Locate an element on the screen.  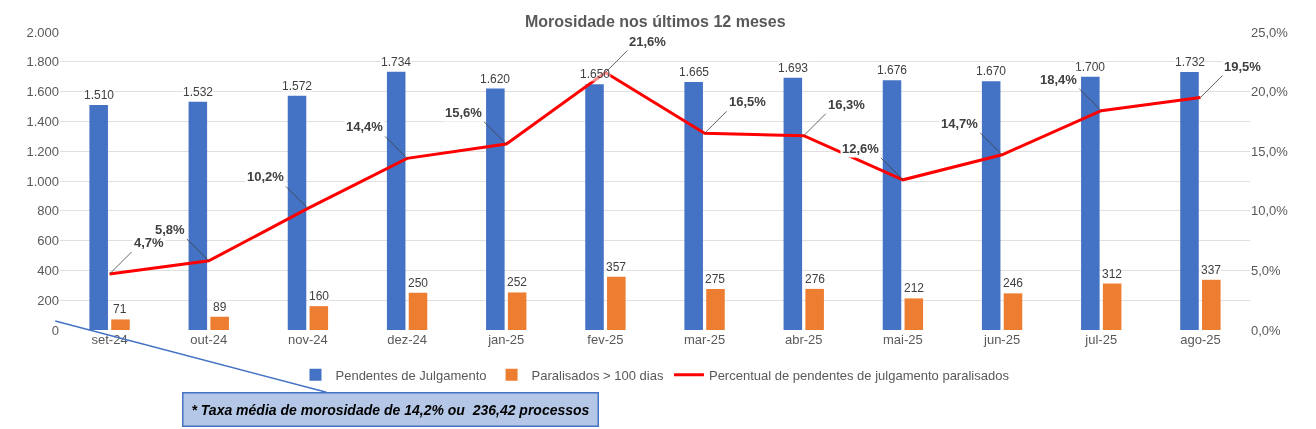
data-label: 21,6% is located at coordinates (648, 41).